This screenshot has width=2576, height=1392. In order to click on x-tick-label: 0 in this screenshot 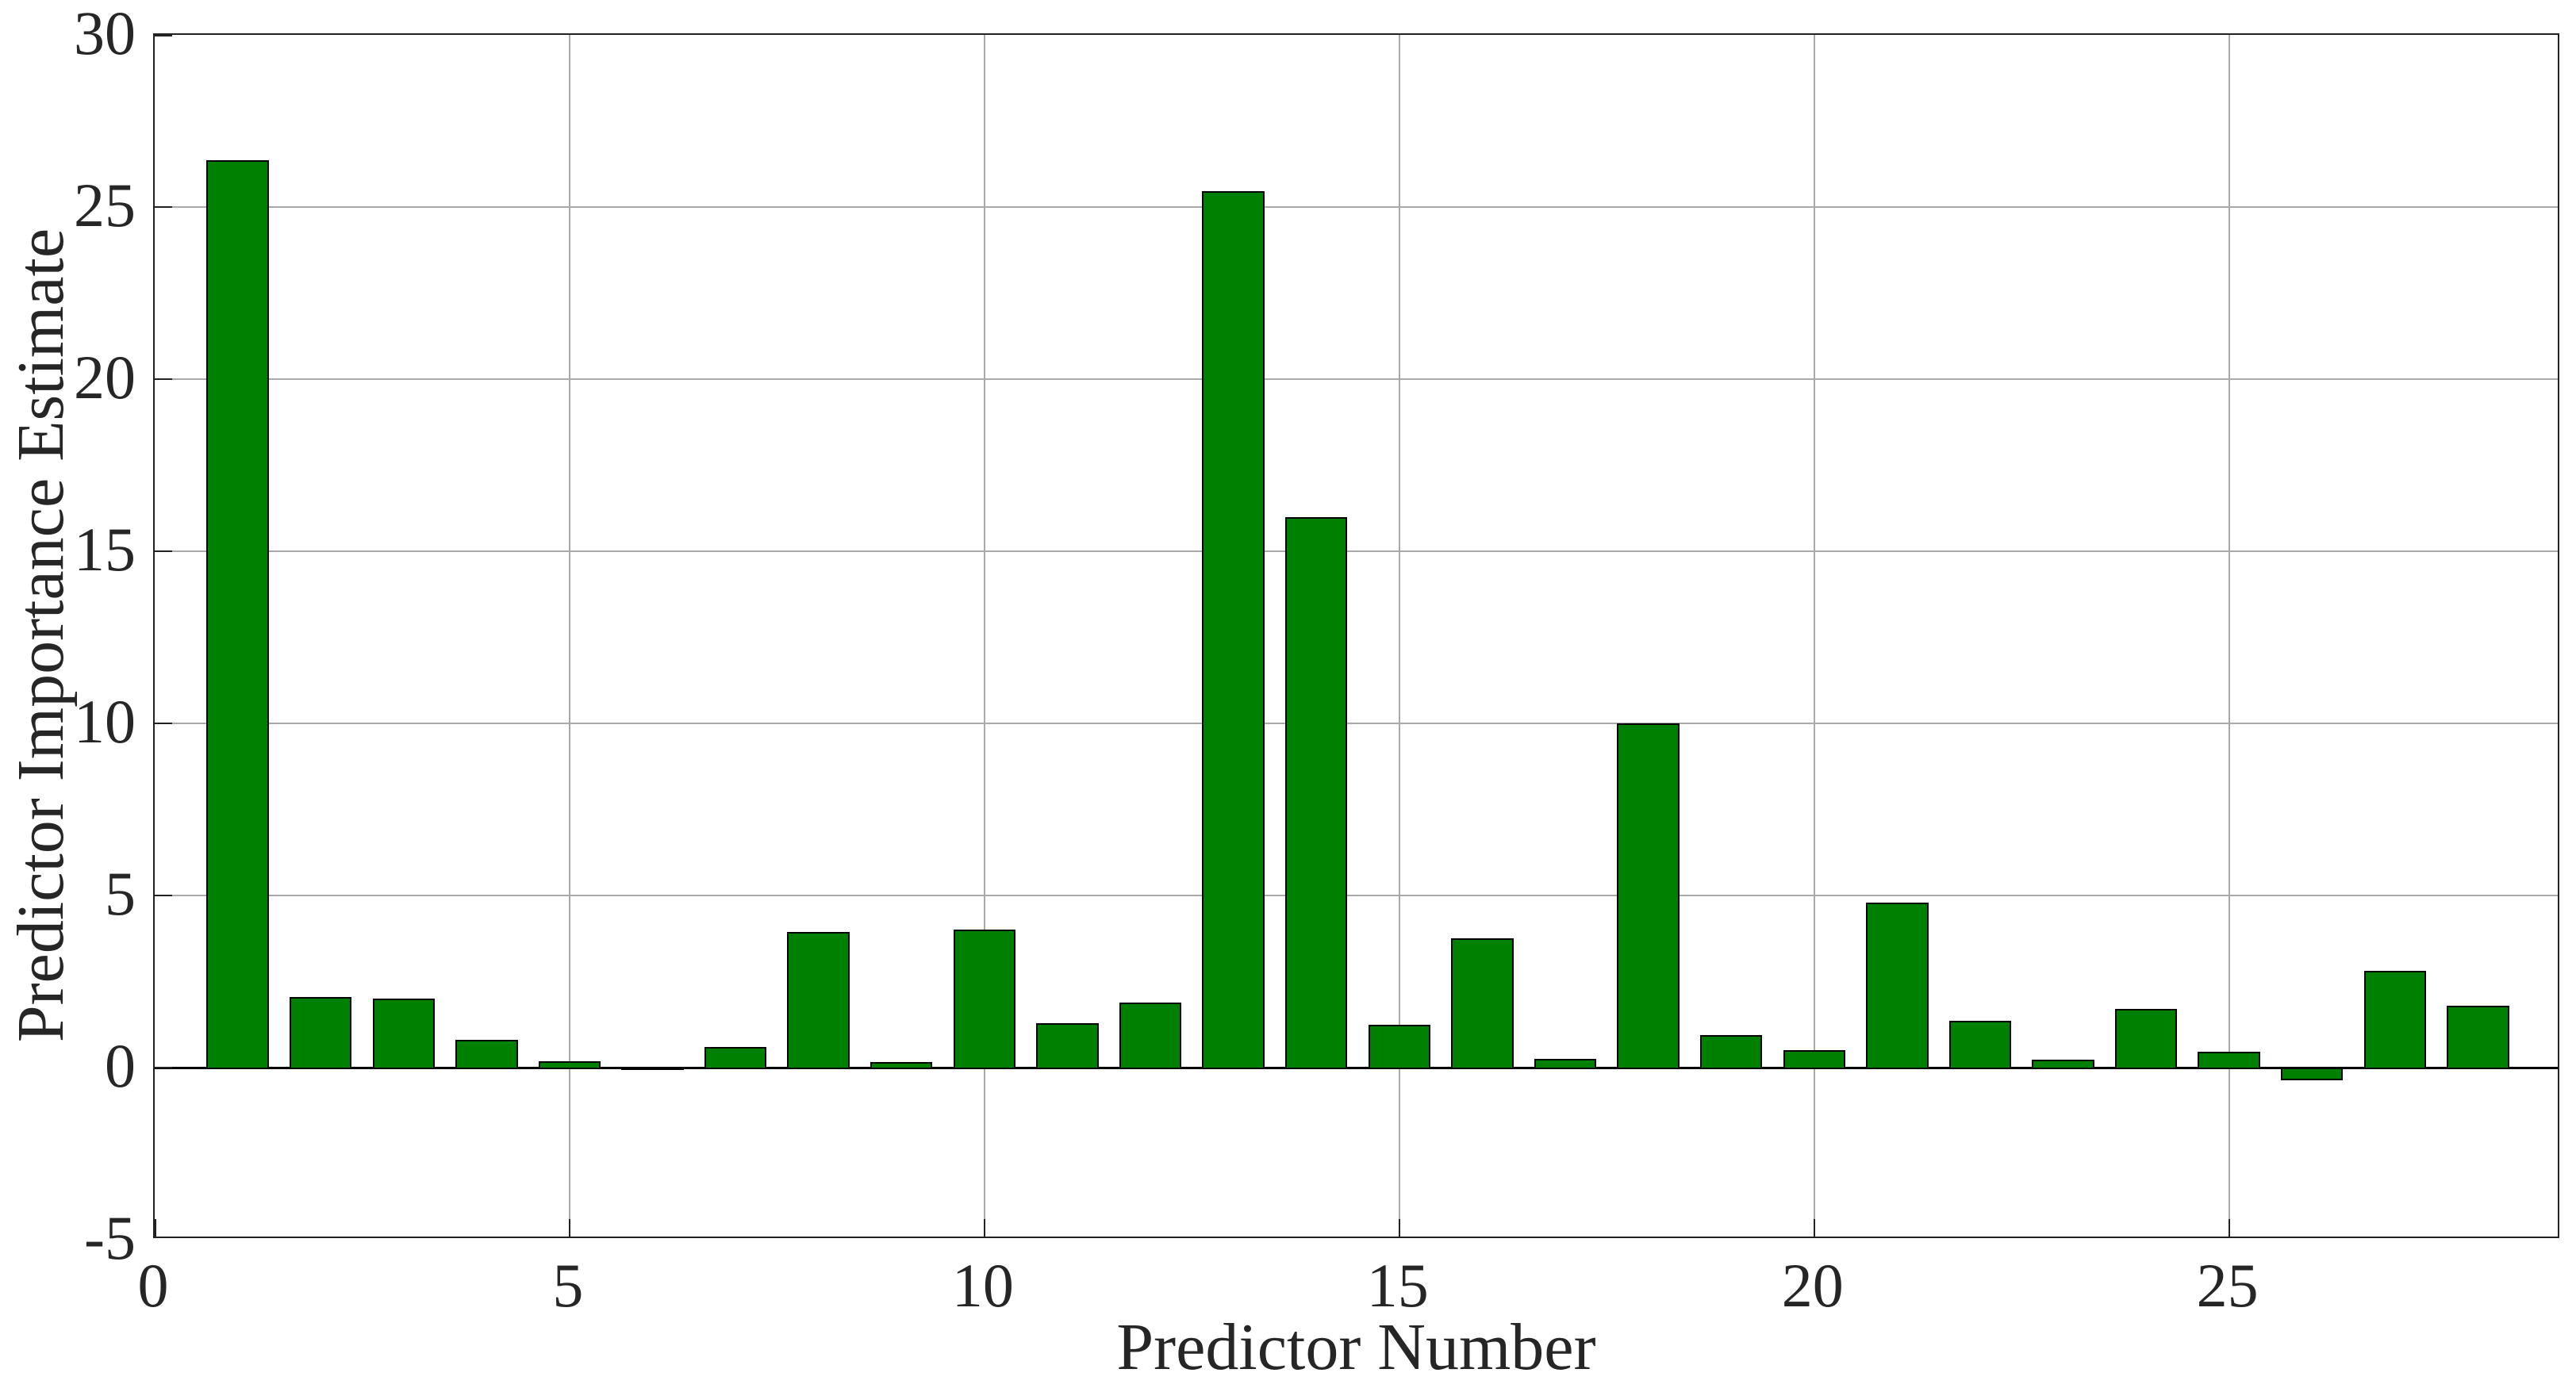, I will do `click(153, 1285)`.